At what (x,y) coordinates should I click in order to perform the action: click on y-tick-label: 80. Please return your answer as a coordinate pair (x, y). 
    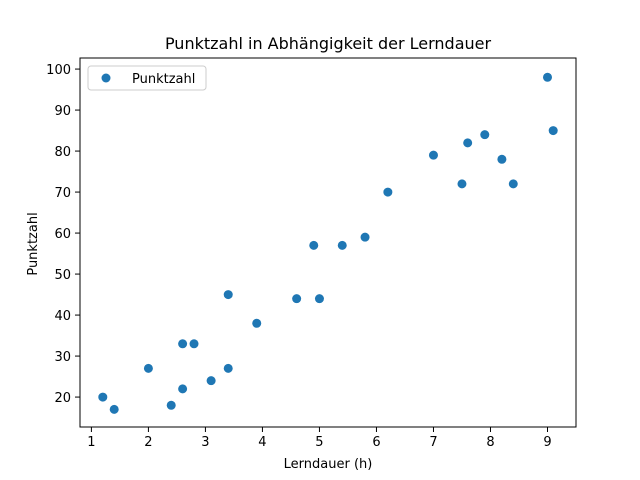
    Looking at the image, I should click on (62, 152).